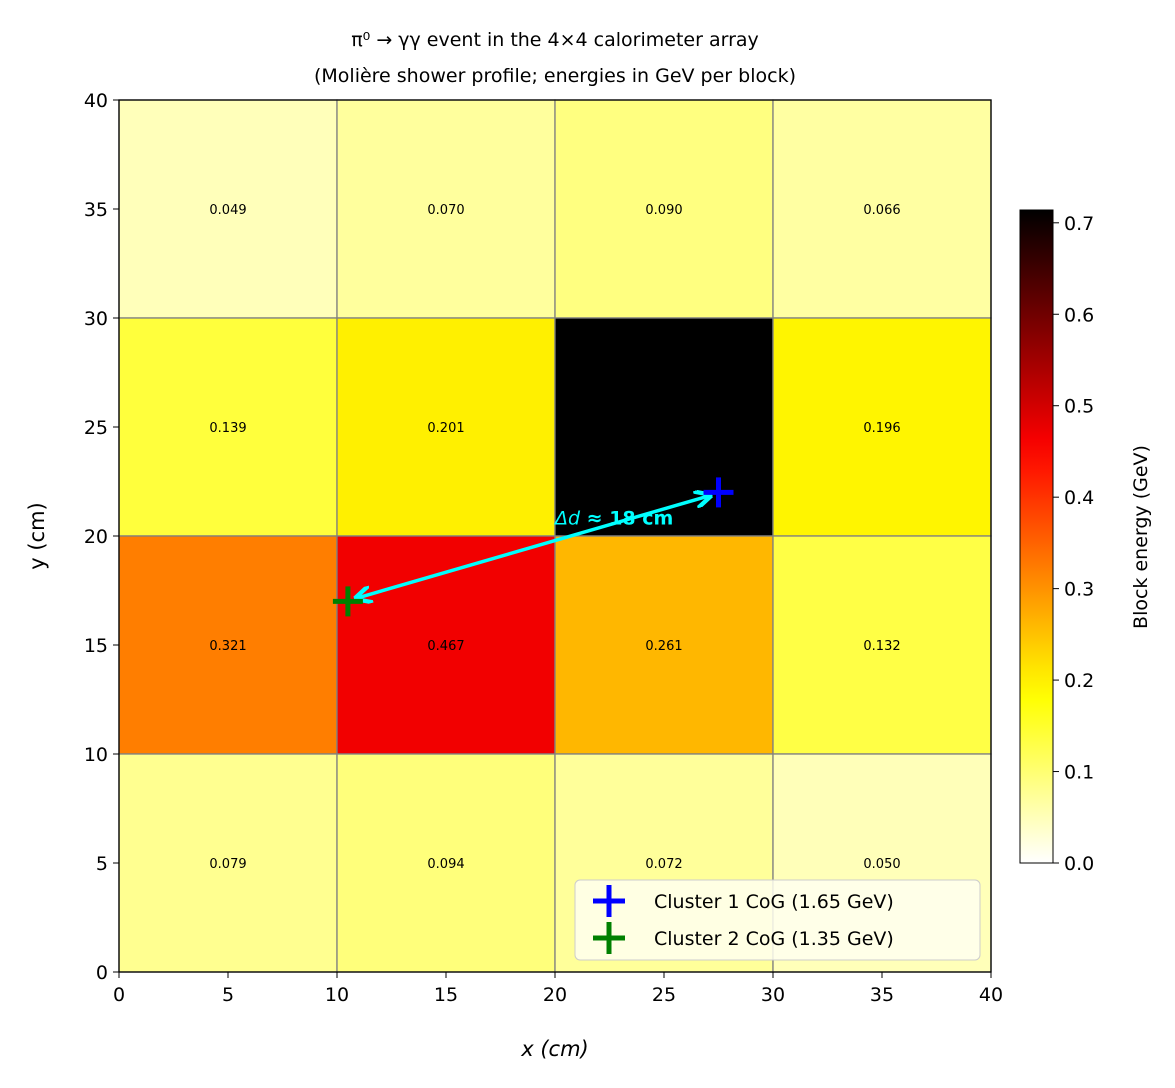 The height and width of the screenshot is (1088, 1175). What do you see at coordinates (119, 995) in the screenshot?
I see `x-tick-label: 0` at bounding box center [119, 995].